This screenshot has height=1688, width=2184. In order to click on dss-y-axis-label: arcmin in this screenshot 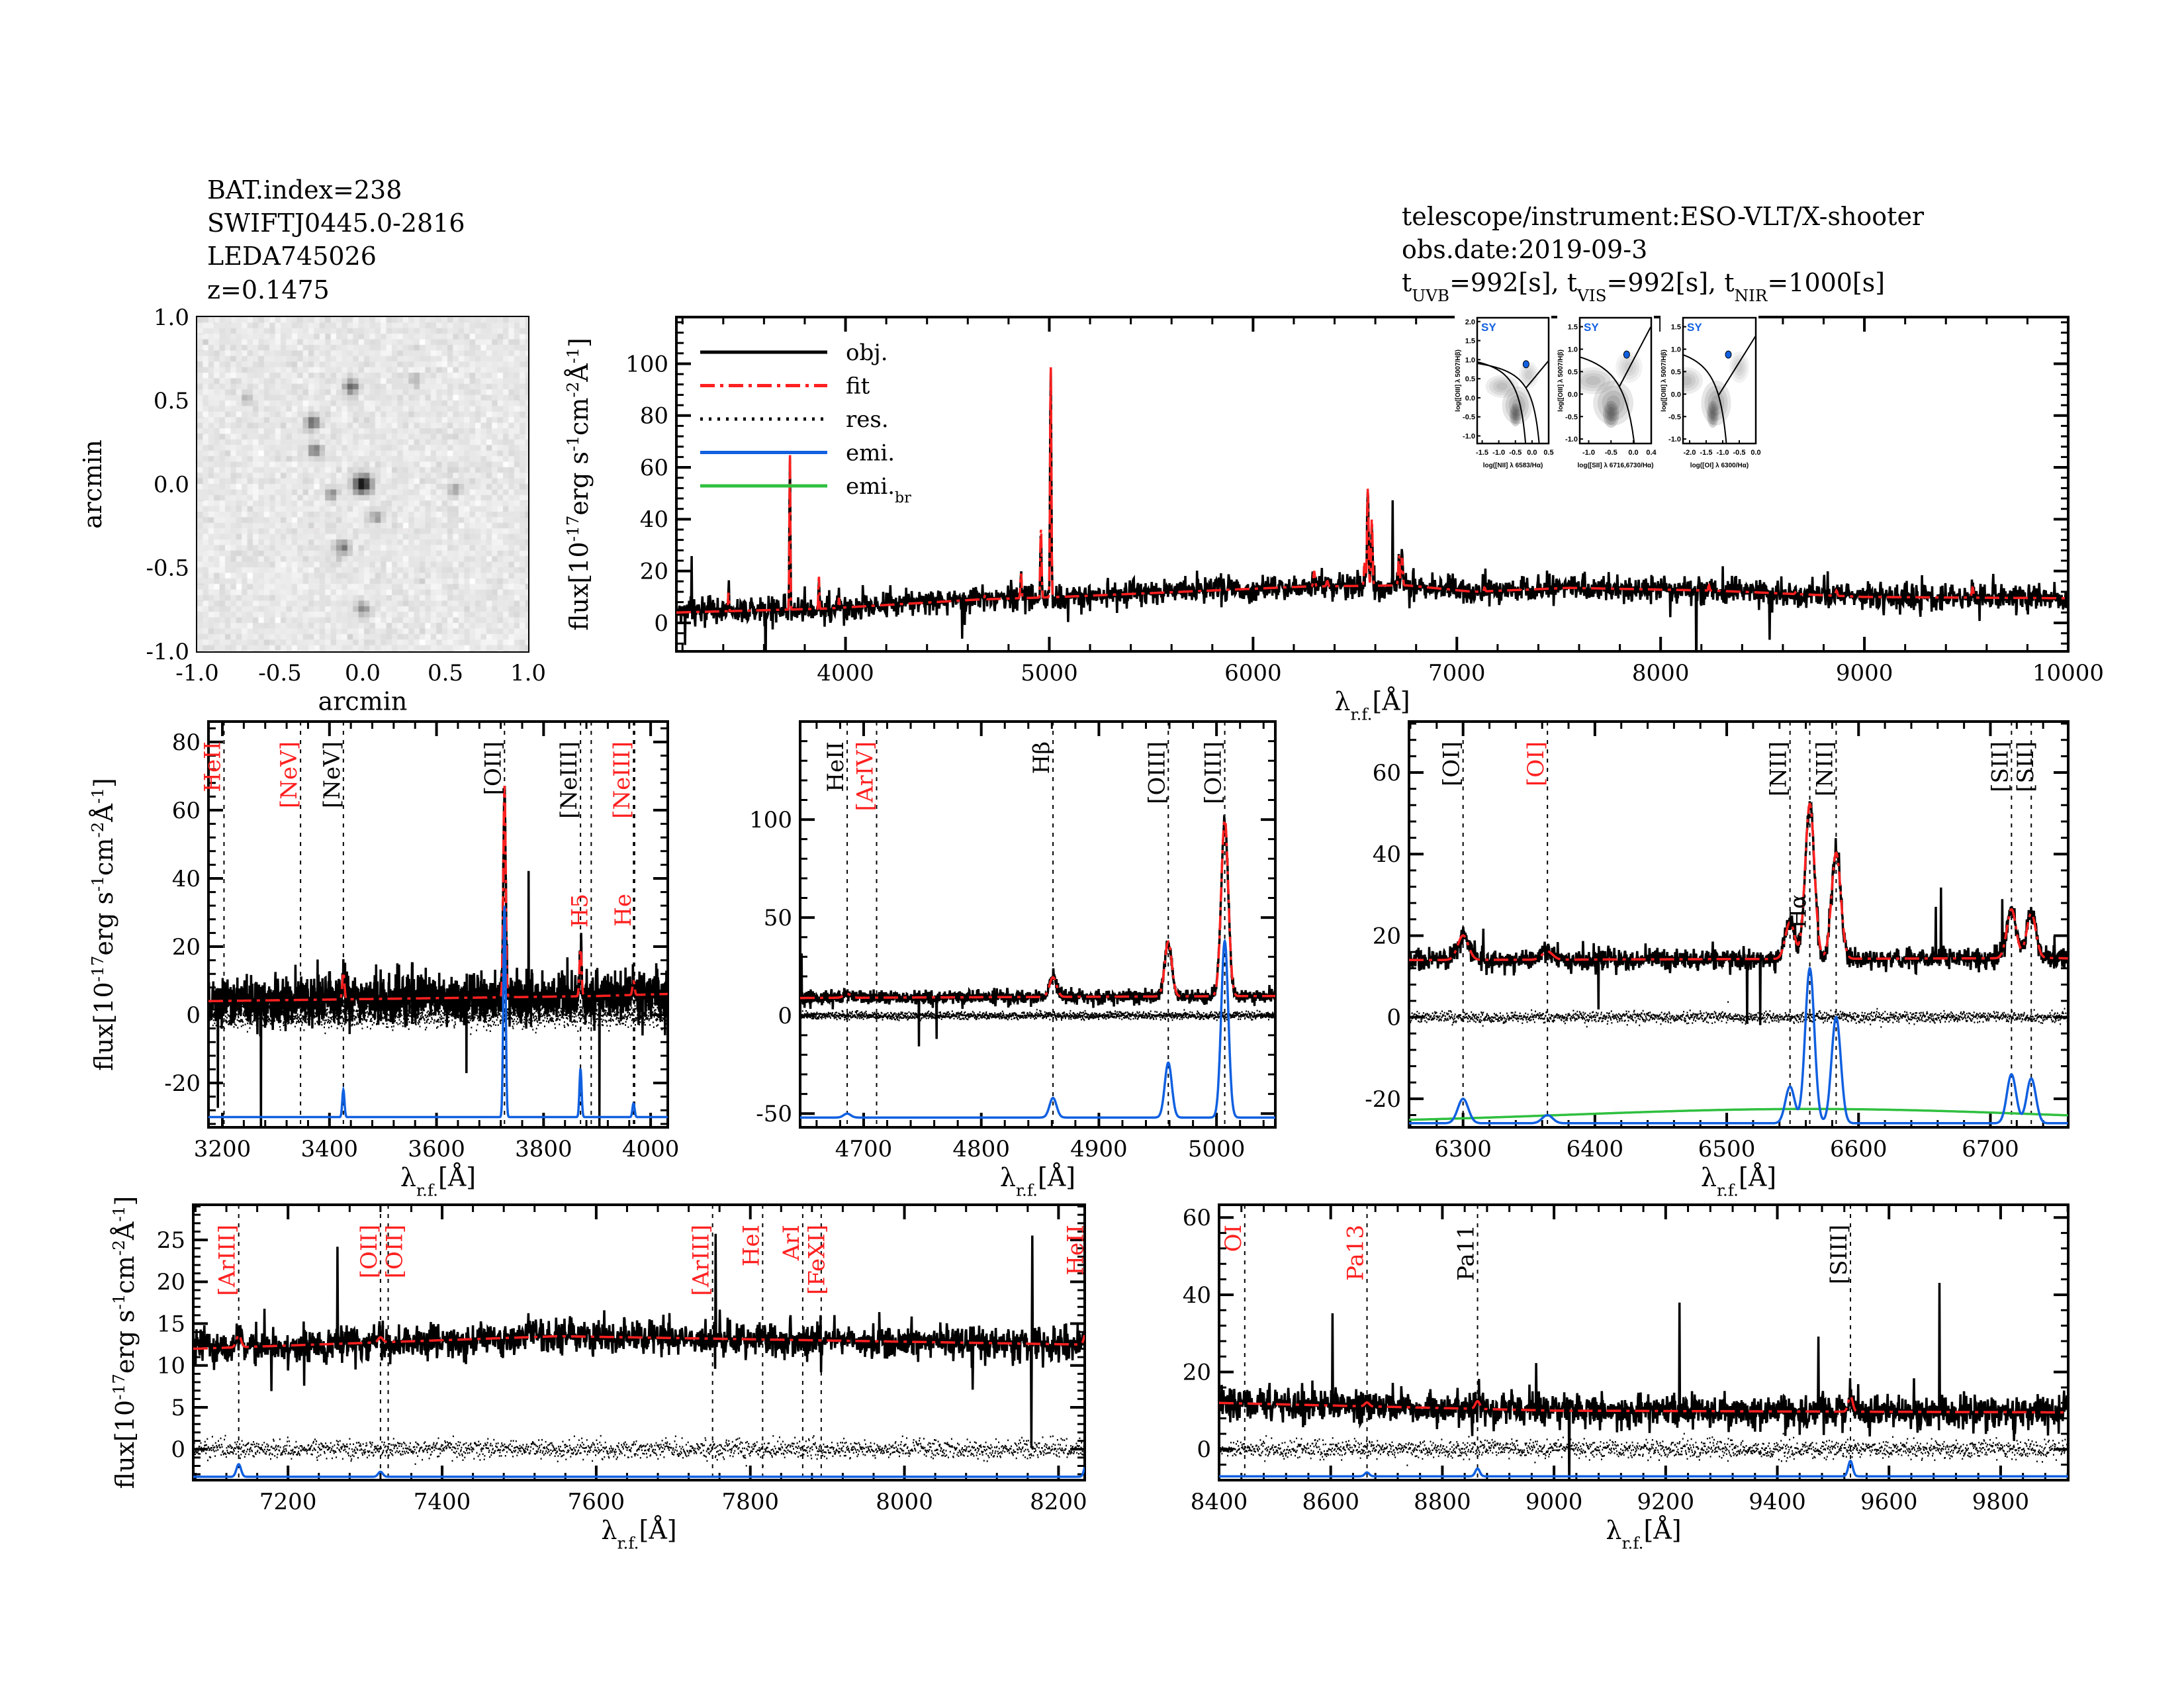, I will do `click(92, 484)`.